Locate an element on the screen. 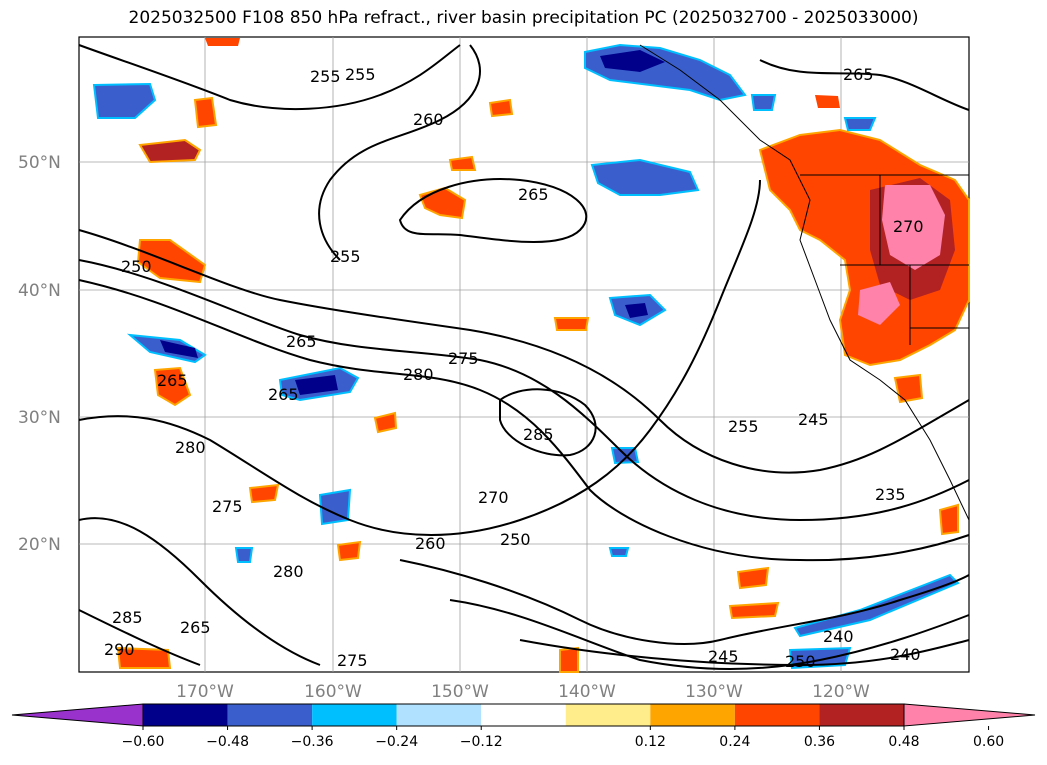 The width and height of the screenshot is (1047, 765). colorbar-tick-label: −0.12 is located at coordinates (481, 742).